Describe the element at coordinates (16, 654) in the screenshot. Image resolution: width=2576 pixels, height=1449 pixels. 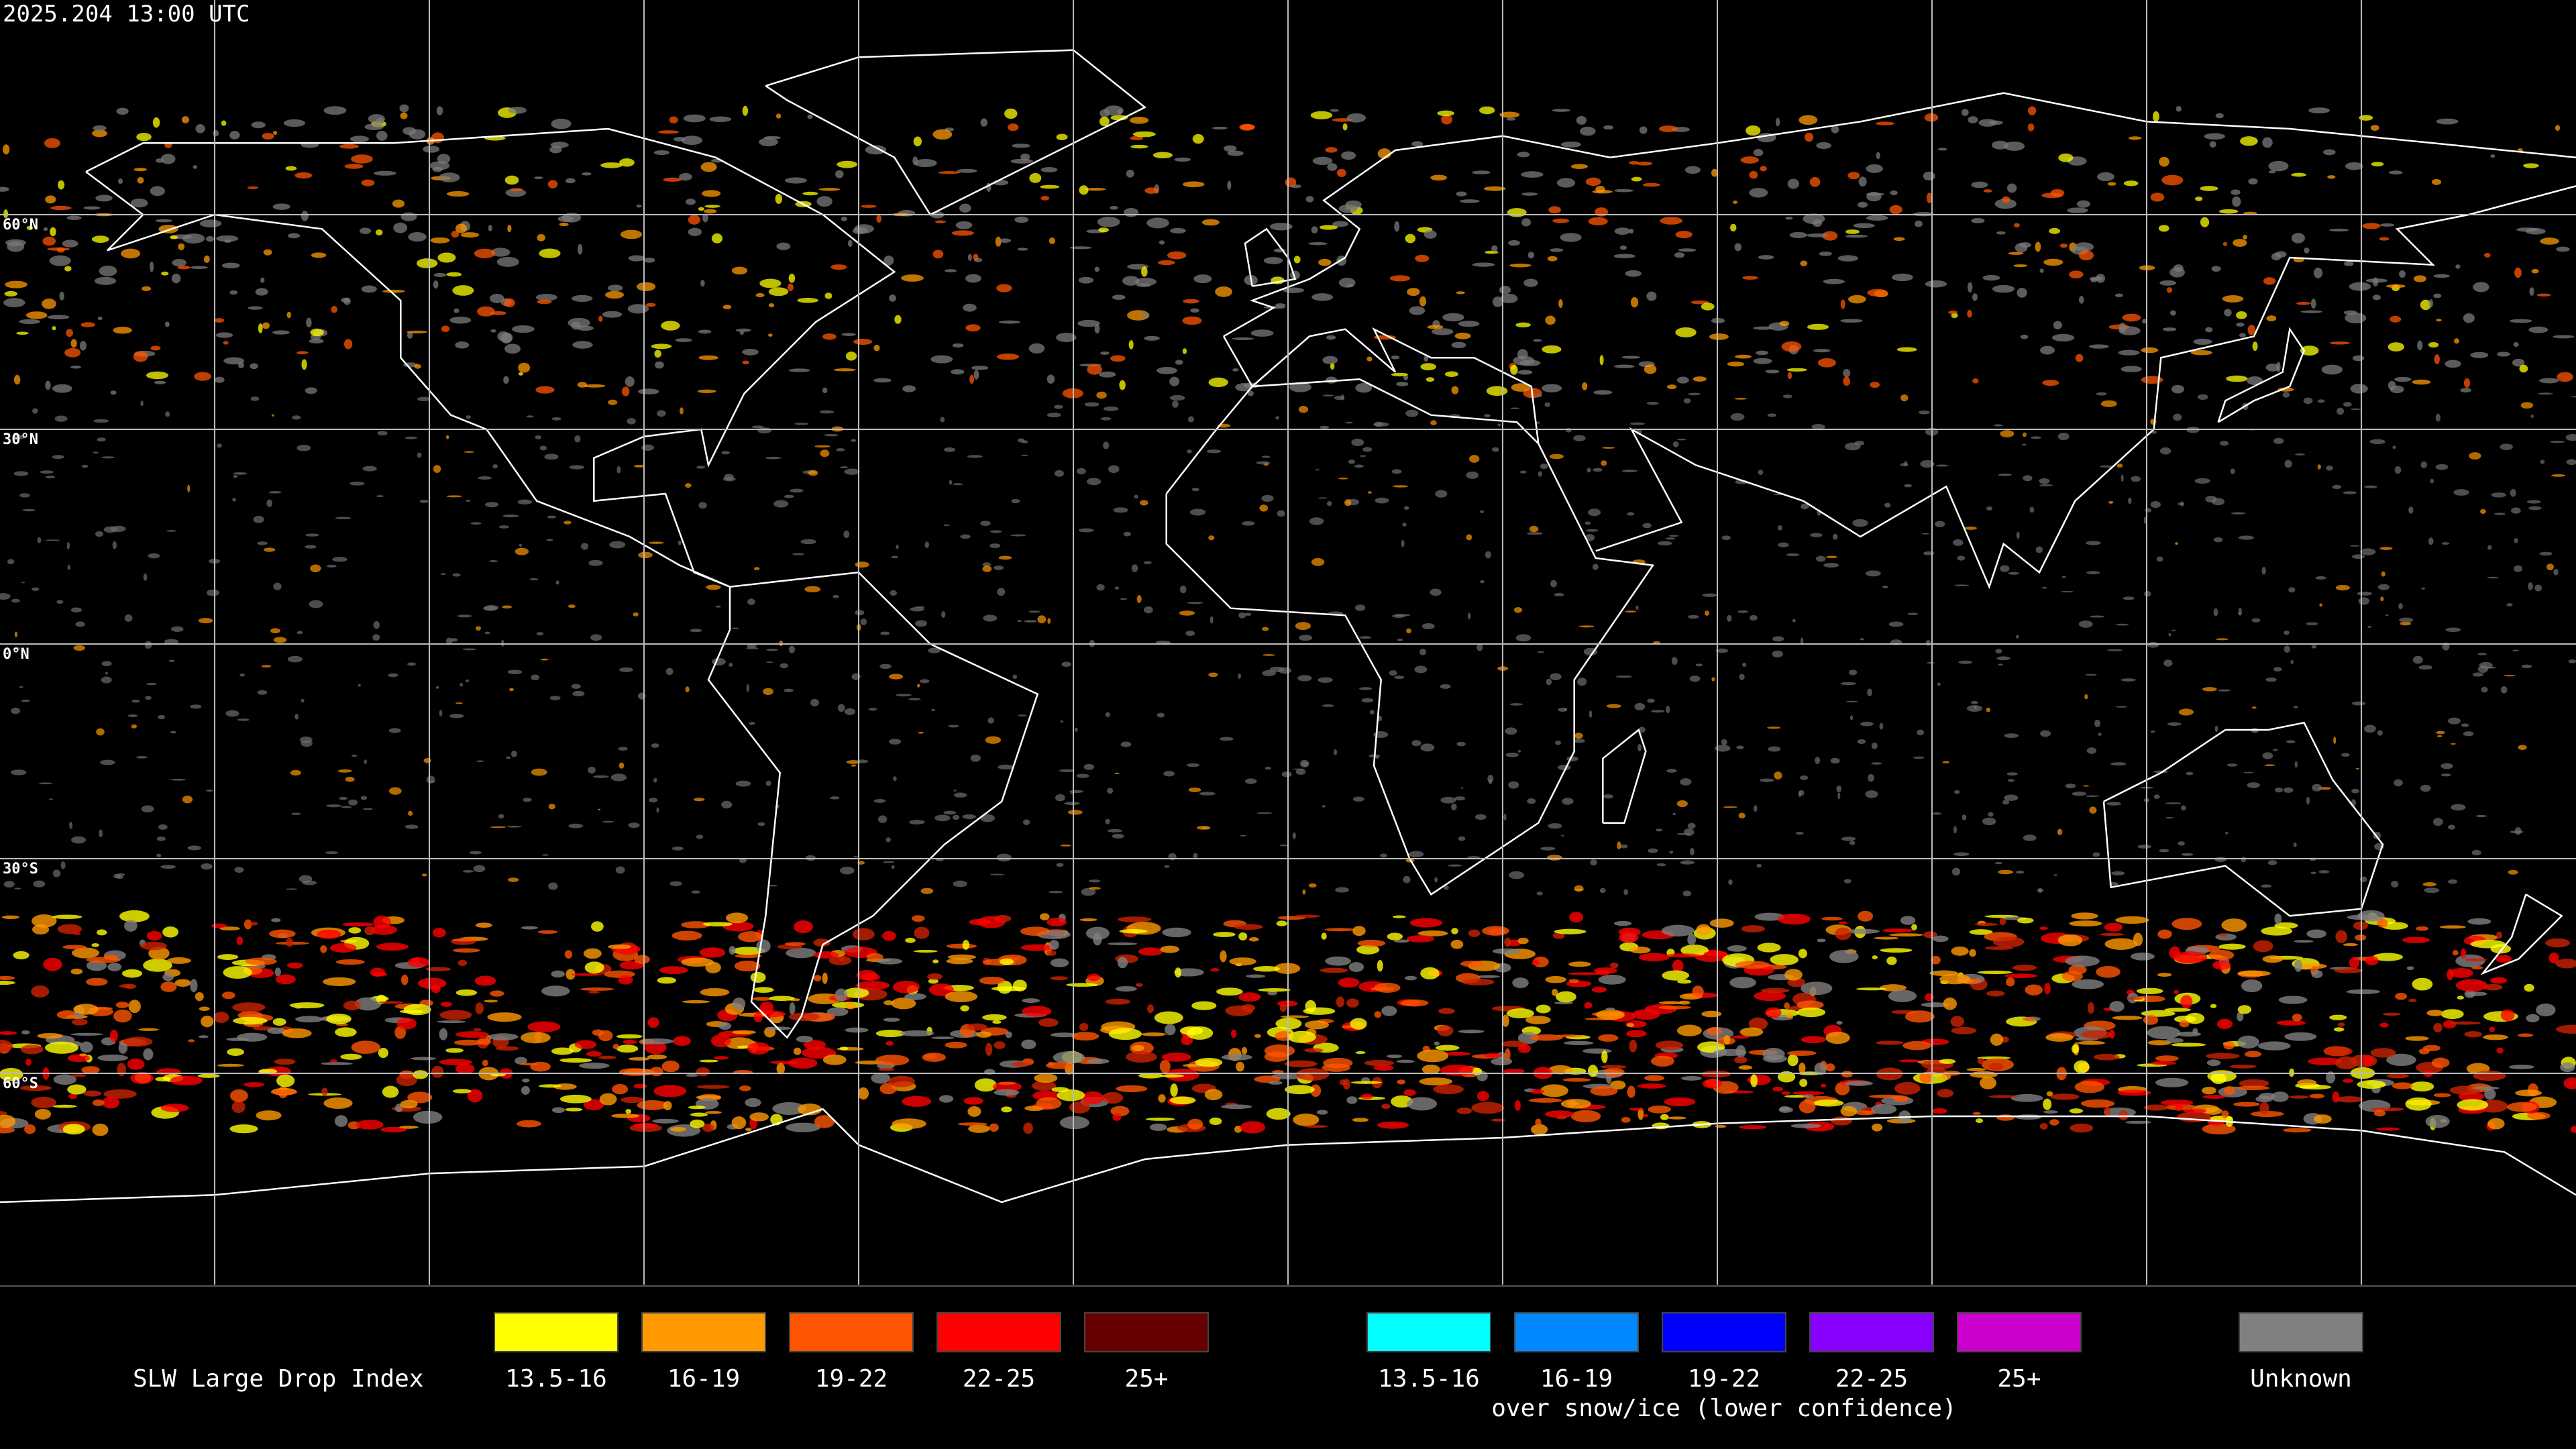
I see `latitude-label: 0°N` at that location.